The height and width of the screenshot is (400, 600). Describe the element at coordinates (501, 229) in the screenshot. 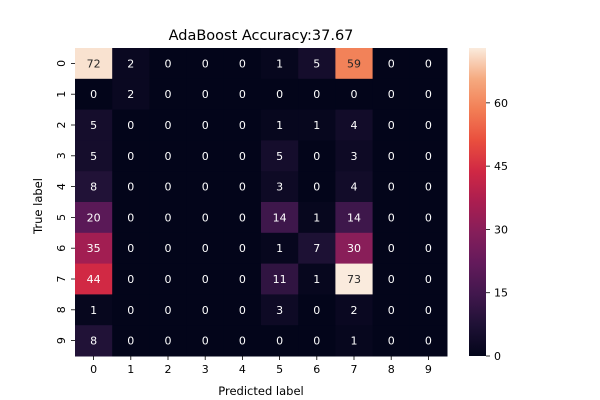

I see `colorbar-tick-label: 30` at that location.